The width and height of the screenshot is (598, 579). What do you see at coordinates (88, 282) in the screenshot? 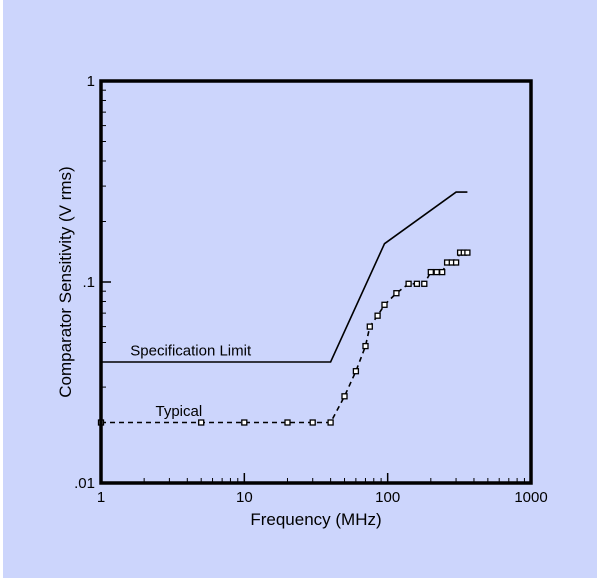
I see `y-tick-label: .1` at bounding box center [88, 282].